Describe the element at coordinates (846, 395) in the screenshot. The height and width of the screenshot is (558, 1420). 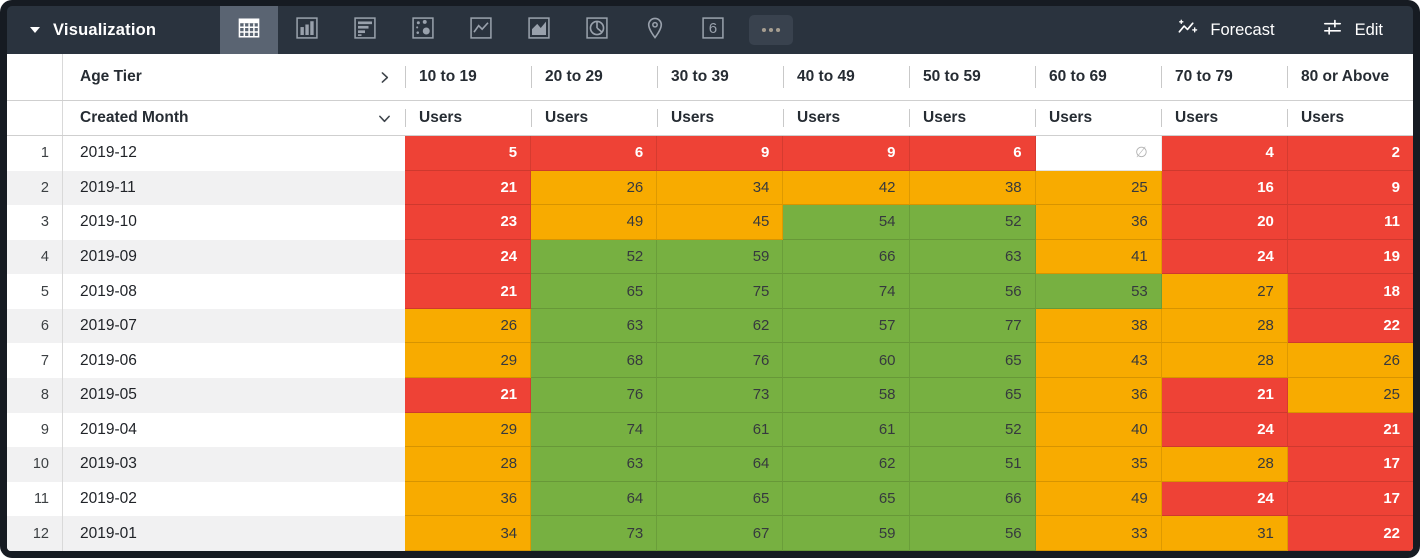
I see `data-cell: 58` at that location.